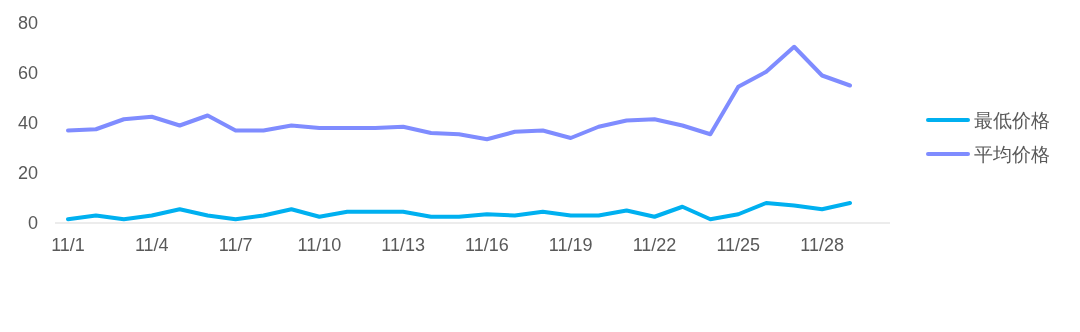 Image resolution: width=1080 pixels, height=332 pixels. I want to click on legend-label: 平均价格, so click(1012, 154).